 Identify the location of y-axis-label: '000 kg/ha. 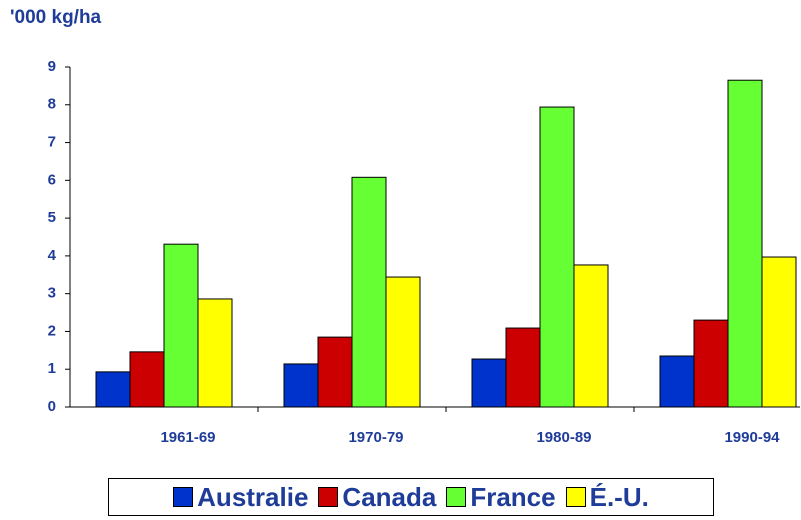
(56, 17).